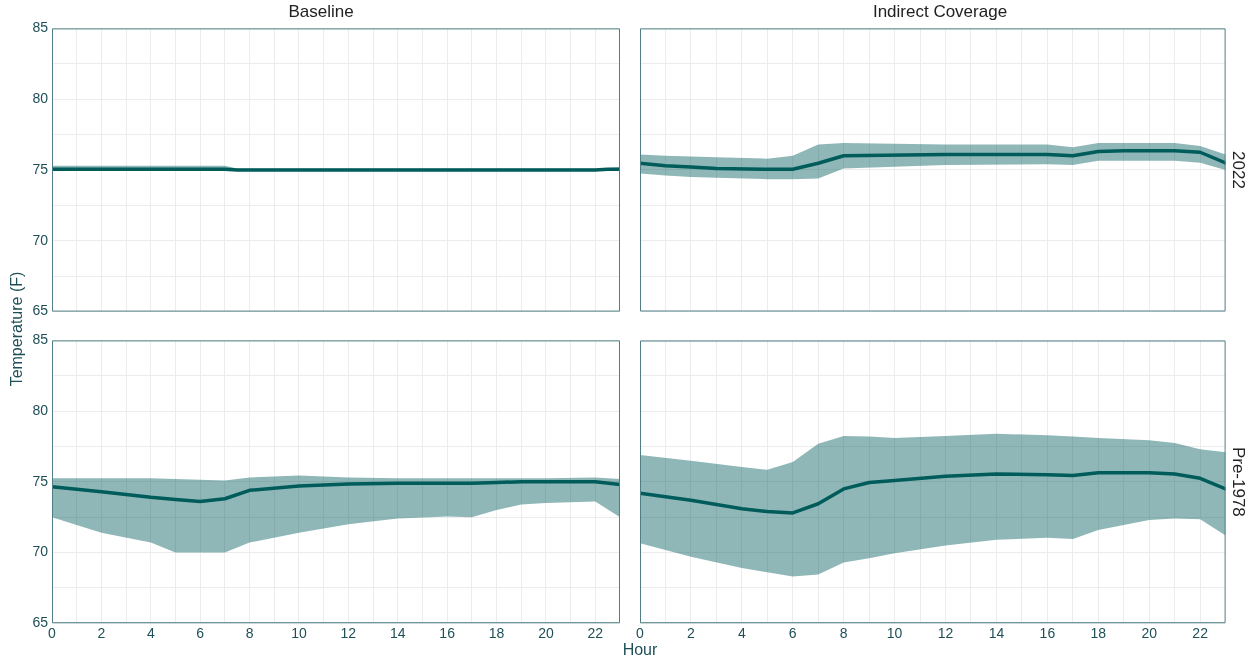  I want to click on chart-title: Indirect Coverage, so click(940, 11).